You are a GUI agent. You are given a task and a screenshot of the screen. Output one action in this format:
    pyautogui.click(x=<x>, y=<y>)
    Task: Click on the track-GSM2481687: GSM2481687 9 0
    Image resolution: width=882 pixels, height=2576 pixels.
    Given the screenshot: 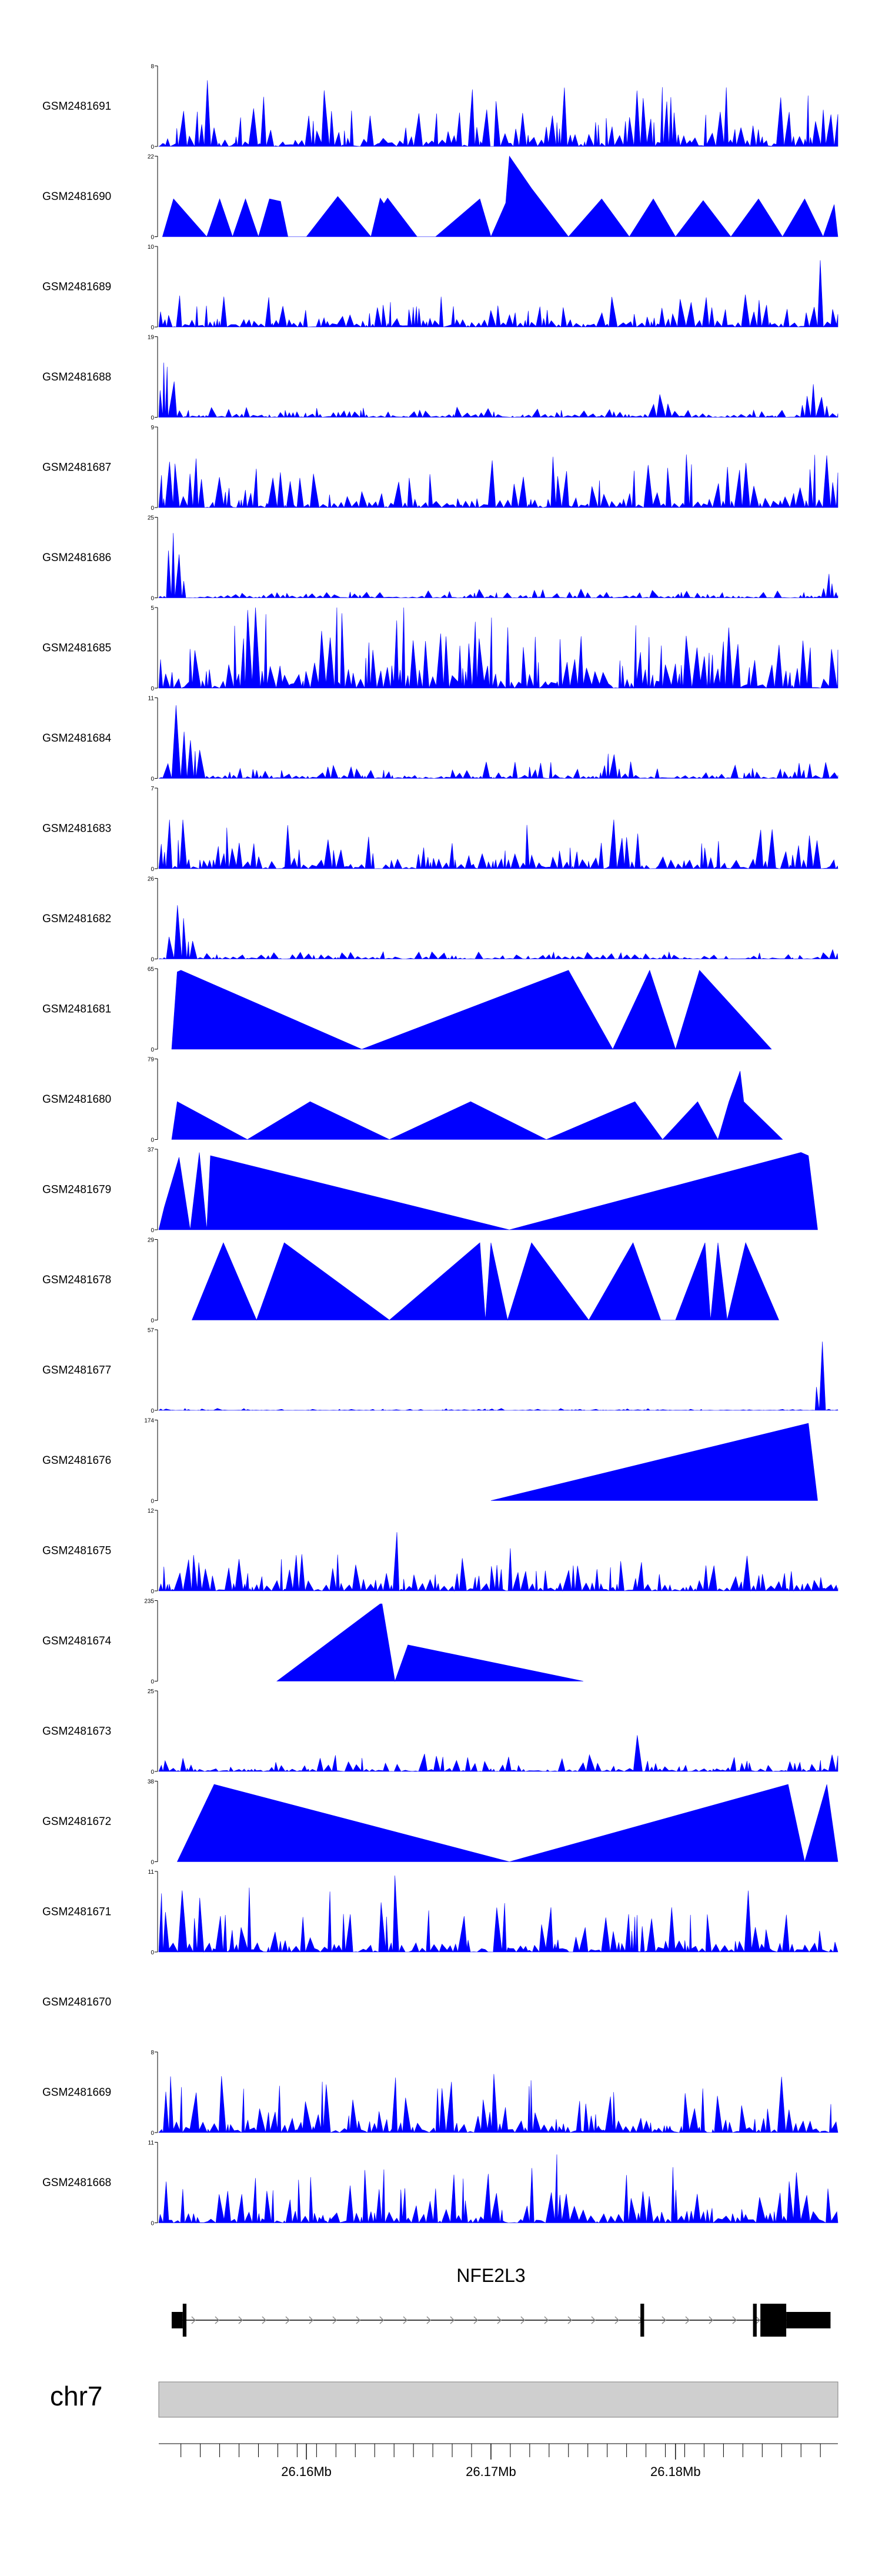 What is the action you would take?
    pyautogui.click(x=440, y=468)
    